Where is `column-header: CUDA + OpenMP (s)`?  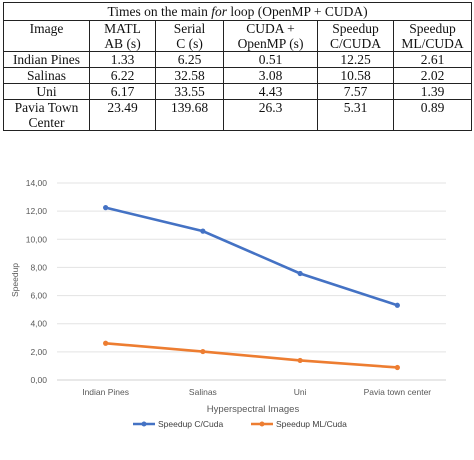
column-header: CUDA + OpenMP (s) is located at coordinates (270, 36).